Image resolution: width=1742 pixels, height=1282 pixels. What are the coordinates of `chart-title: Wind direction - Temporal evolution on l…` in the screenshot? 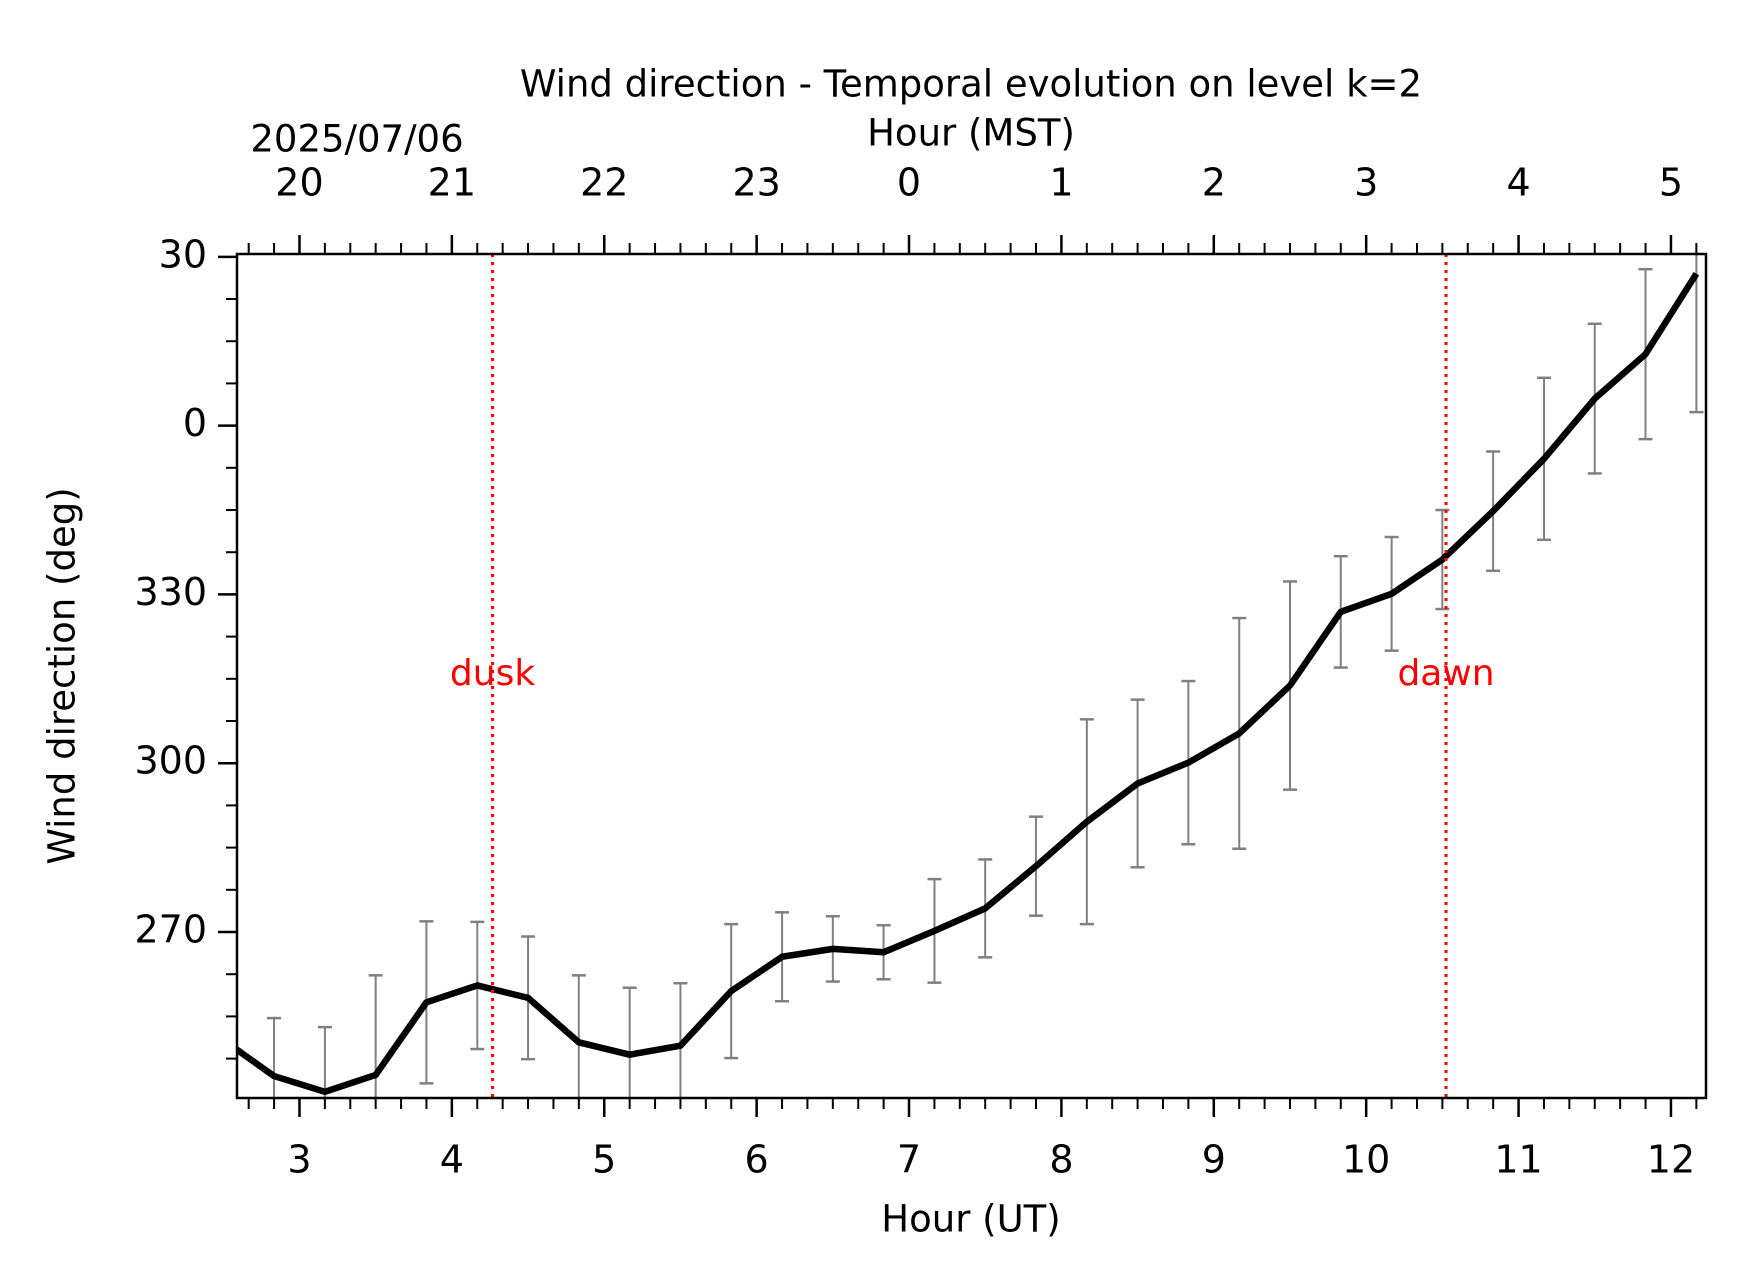 It's located at (971, 84).